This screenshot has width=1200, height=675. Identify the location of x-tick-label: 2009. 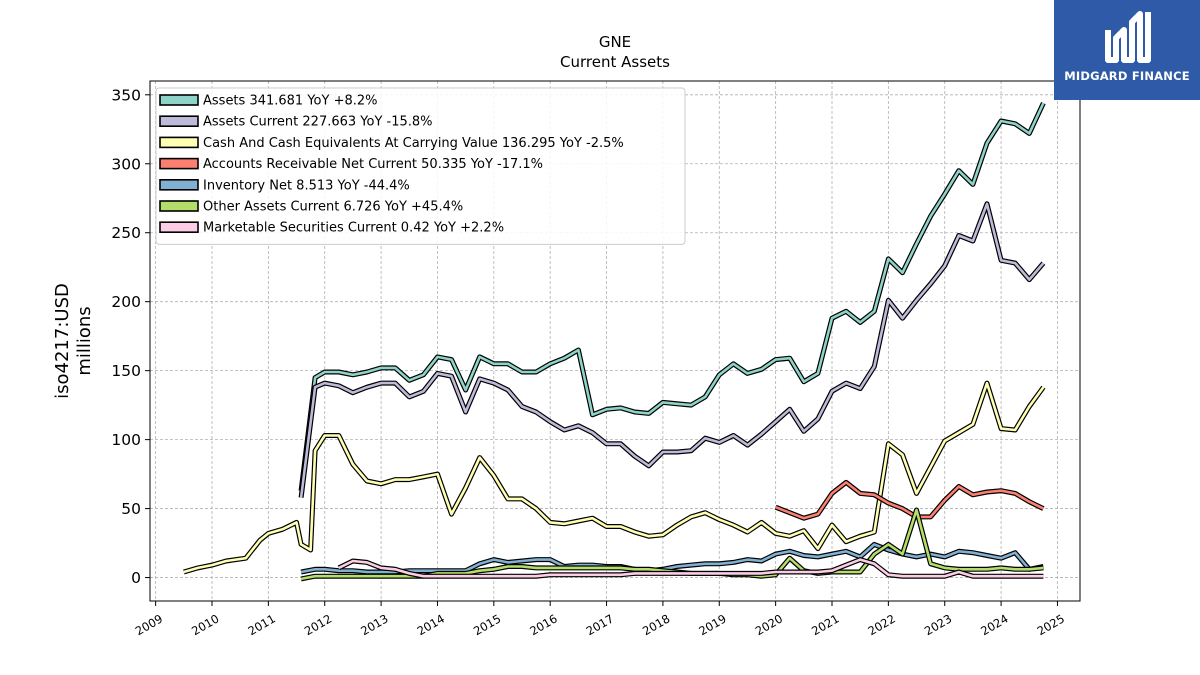
(149, 624).